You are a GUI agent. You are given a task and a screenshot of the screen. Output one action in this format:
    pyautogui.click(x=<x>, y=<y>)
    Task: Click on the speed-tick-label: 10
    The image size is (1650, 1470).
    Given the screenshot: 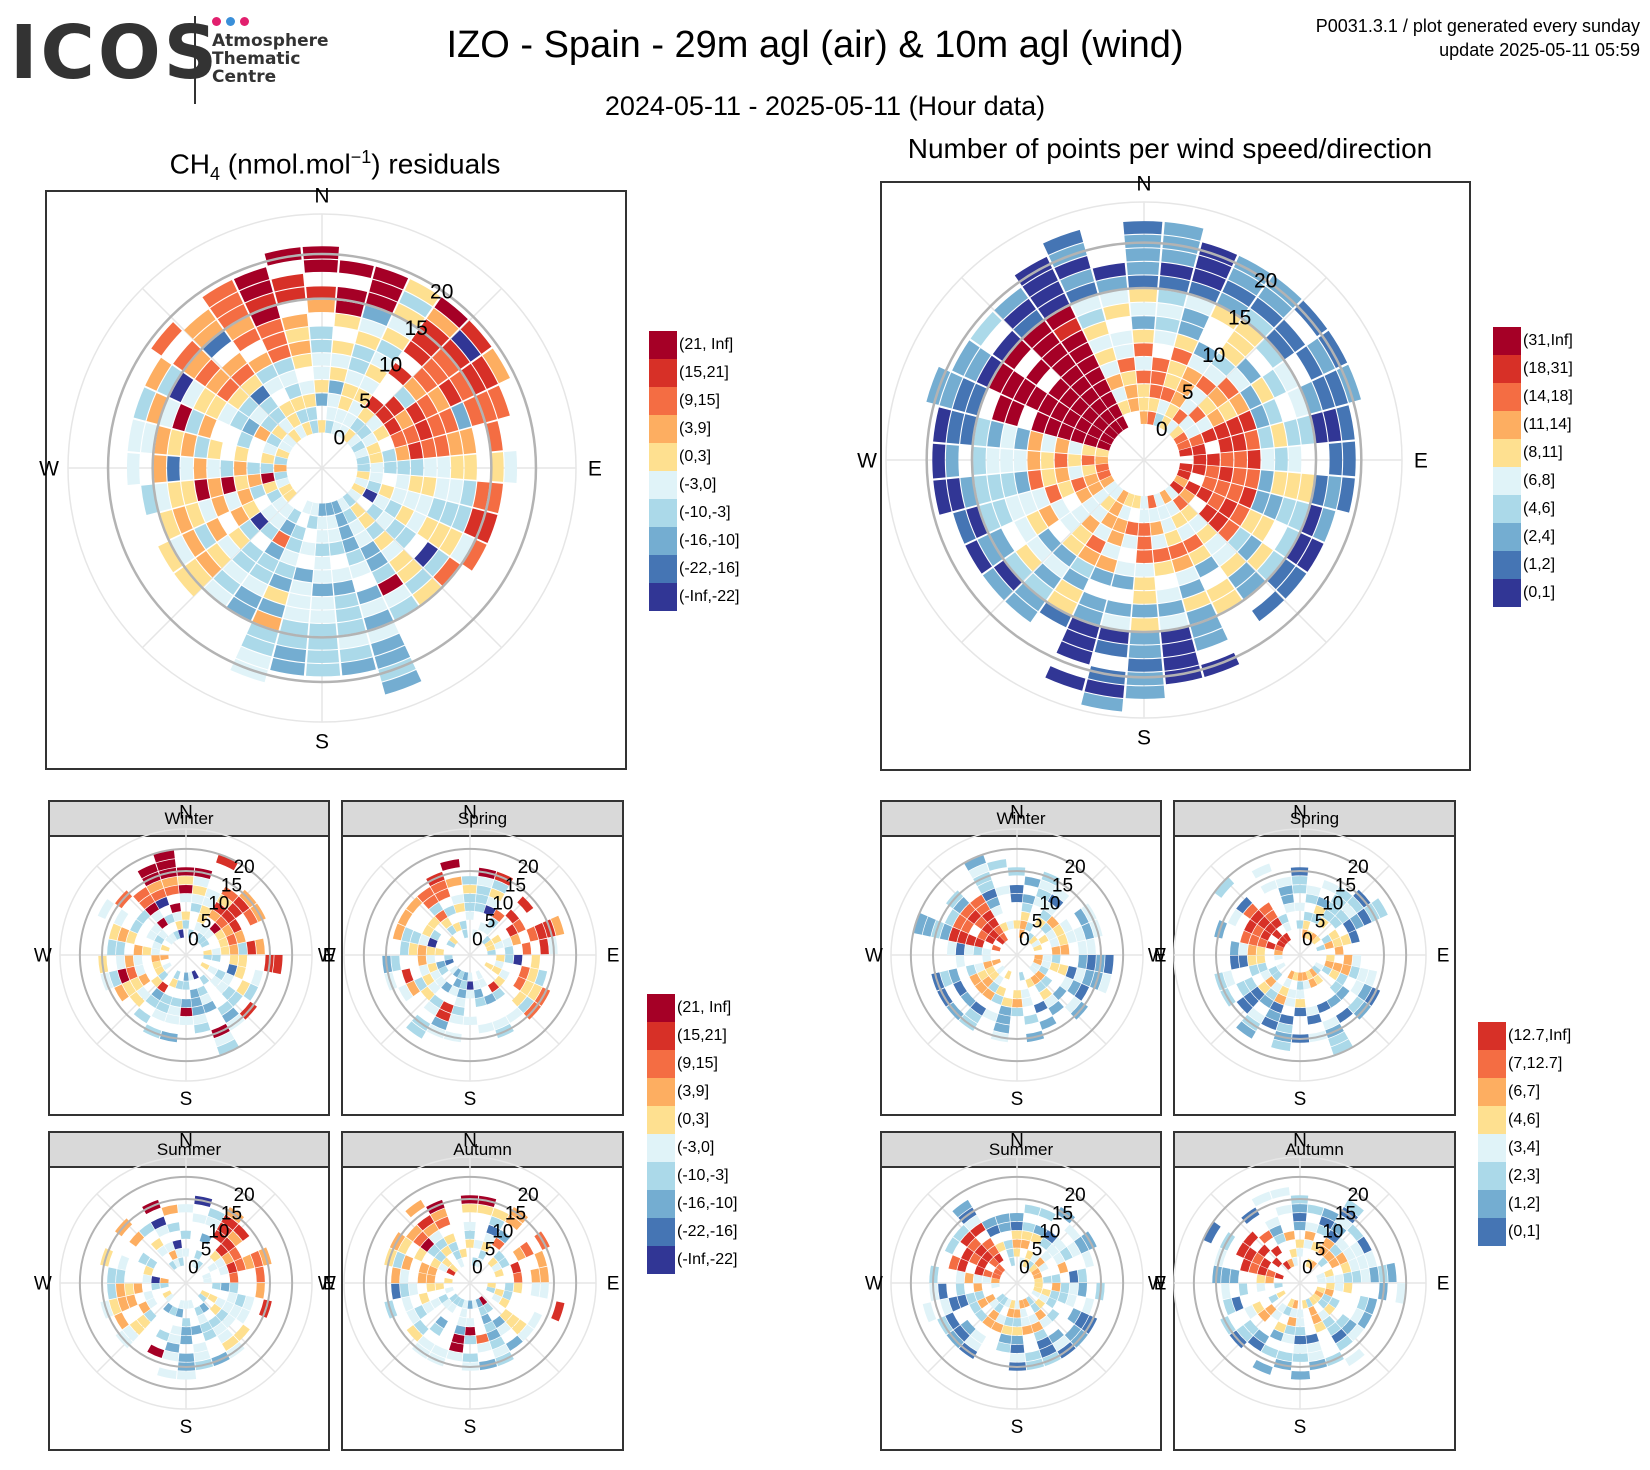 What is the action you would take?
    pyautogui.click(x=218, y=903)
    